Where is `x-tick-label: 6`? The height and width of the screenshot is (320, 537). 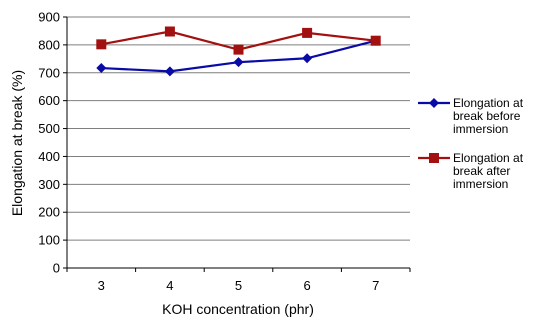 x-tick-label: 6 is located at coordinates (306, 285).